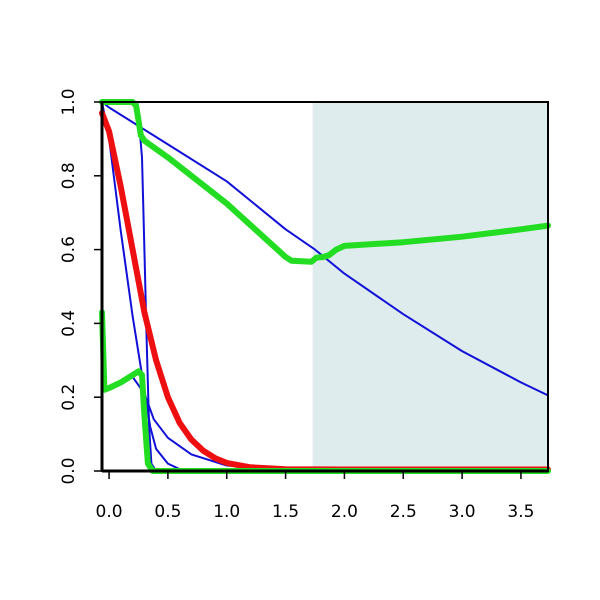 The image size is (600, 600). I want to click on x-tick-label: 1.5, so click(285, 512).